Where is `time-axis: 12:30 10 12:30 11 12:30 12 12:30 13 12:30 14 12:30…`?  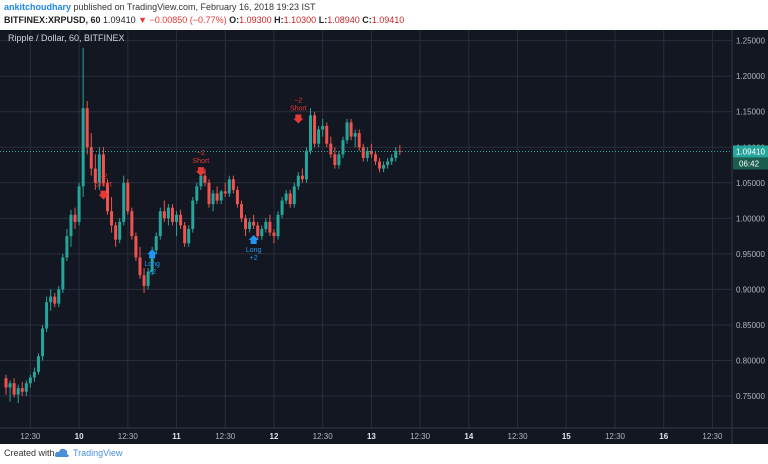
time-axis: 12:30 10 12:30 11 12:30 12 12:30 13 12:30 14 12:30… is located at coordinates (371, 436).